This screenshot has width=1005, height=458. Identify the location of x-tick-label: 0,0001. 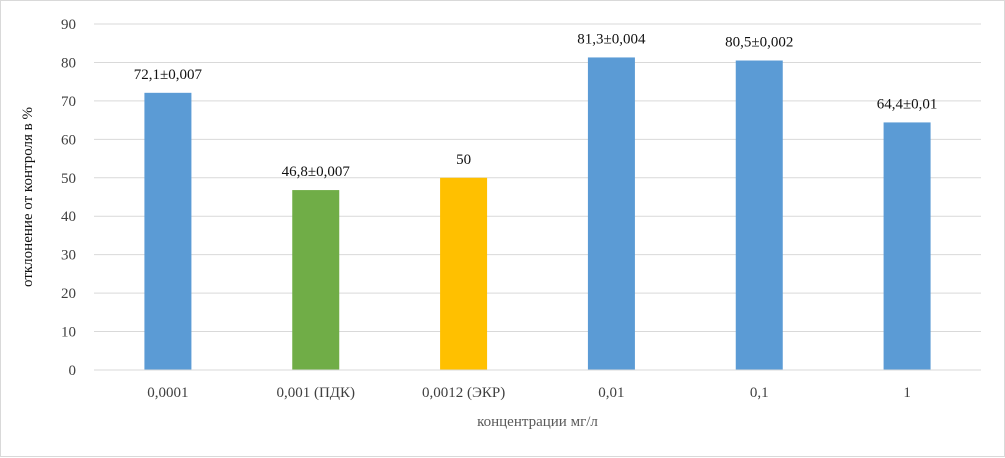
(167, 393).